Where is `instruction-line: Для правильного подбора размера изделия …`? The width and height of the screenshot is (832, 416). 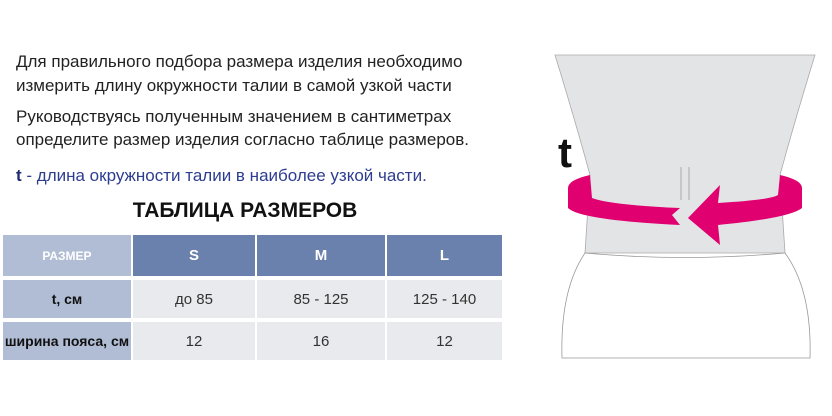
instruction-line: Для правильного подбора размера изделия … is located at coordinates (239, 61).